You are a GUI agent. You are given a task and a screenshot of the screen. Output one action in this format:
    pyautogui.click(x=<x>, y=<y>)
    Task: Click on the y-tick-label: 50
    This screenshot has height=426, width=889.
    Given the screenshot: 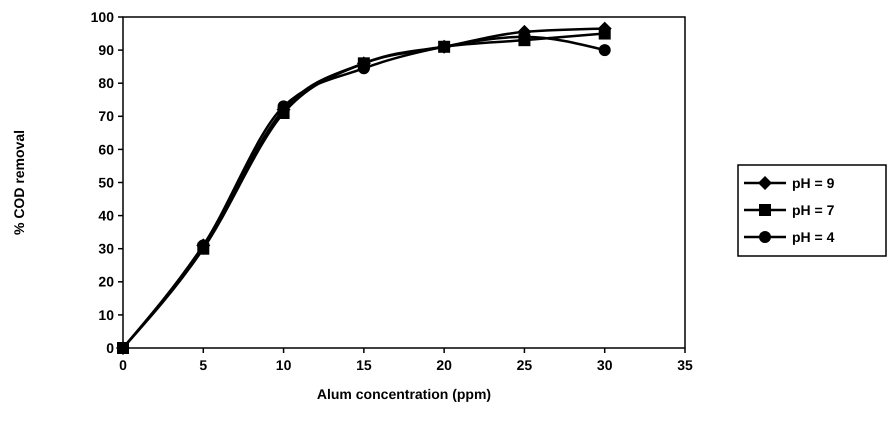 What is the action you would take?
    pyautogui.click(x=106, y=182)
    